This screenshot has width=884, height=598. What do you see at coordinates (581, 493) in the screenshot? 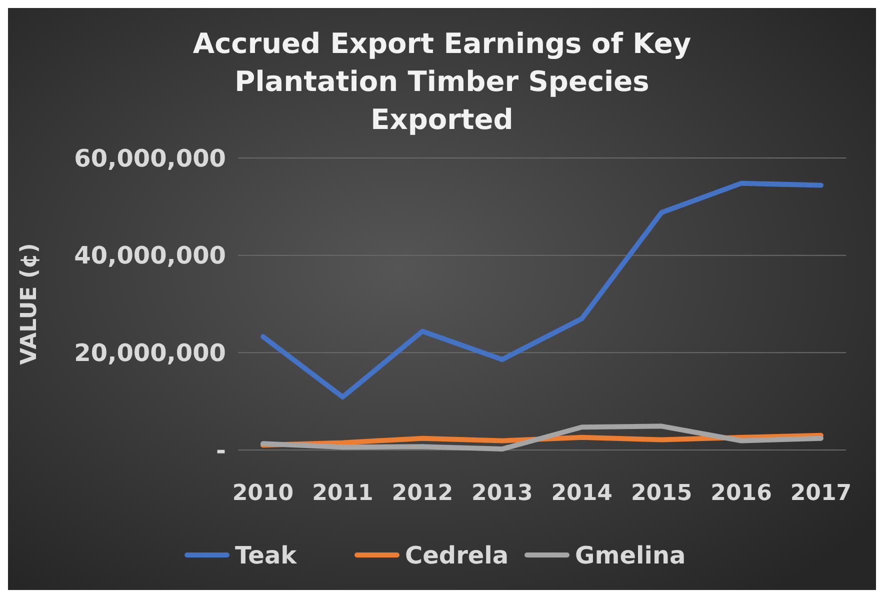
I see `x-tick-label: 2014` at bounding box center [581, 493].